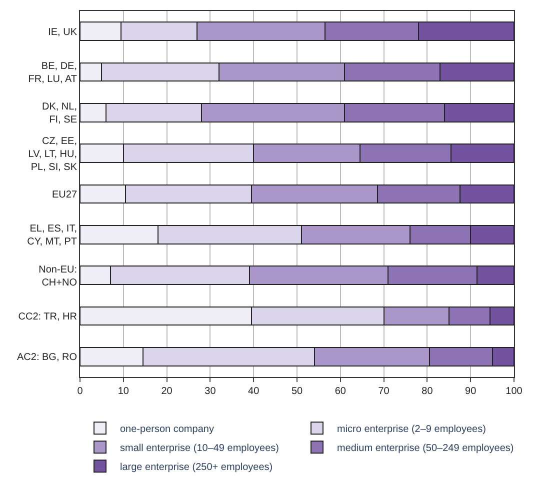  Describe the element at coordinates (124, 391) in the screenshot. I see `x-tick-label: 10` at that location.